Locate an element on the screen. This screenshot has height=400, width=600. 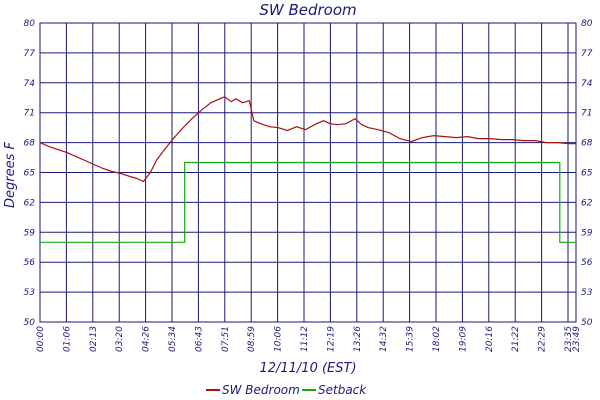
y-tick-label-left: 56 is located at coordinates (30, 263).